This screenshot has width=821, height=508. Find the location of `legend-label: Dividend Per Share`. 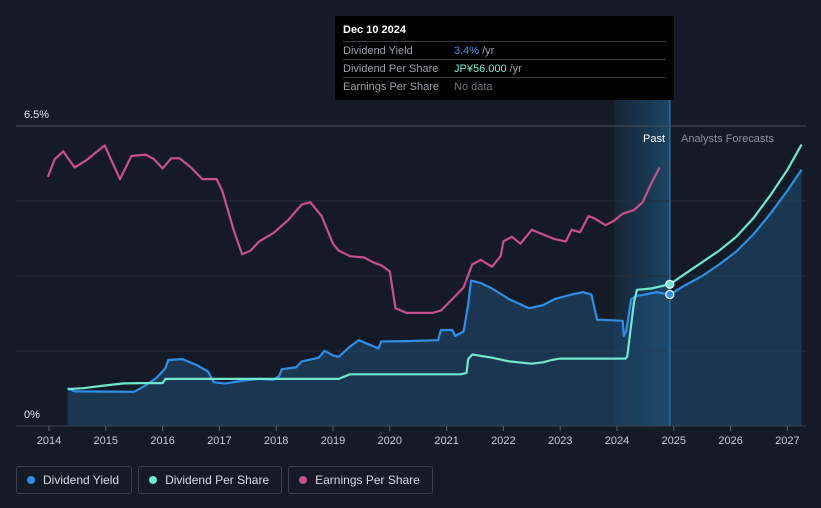

legend-label: Dividend Per Share is located at coordinates (217, 480).